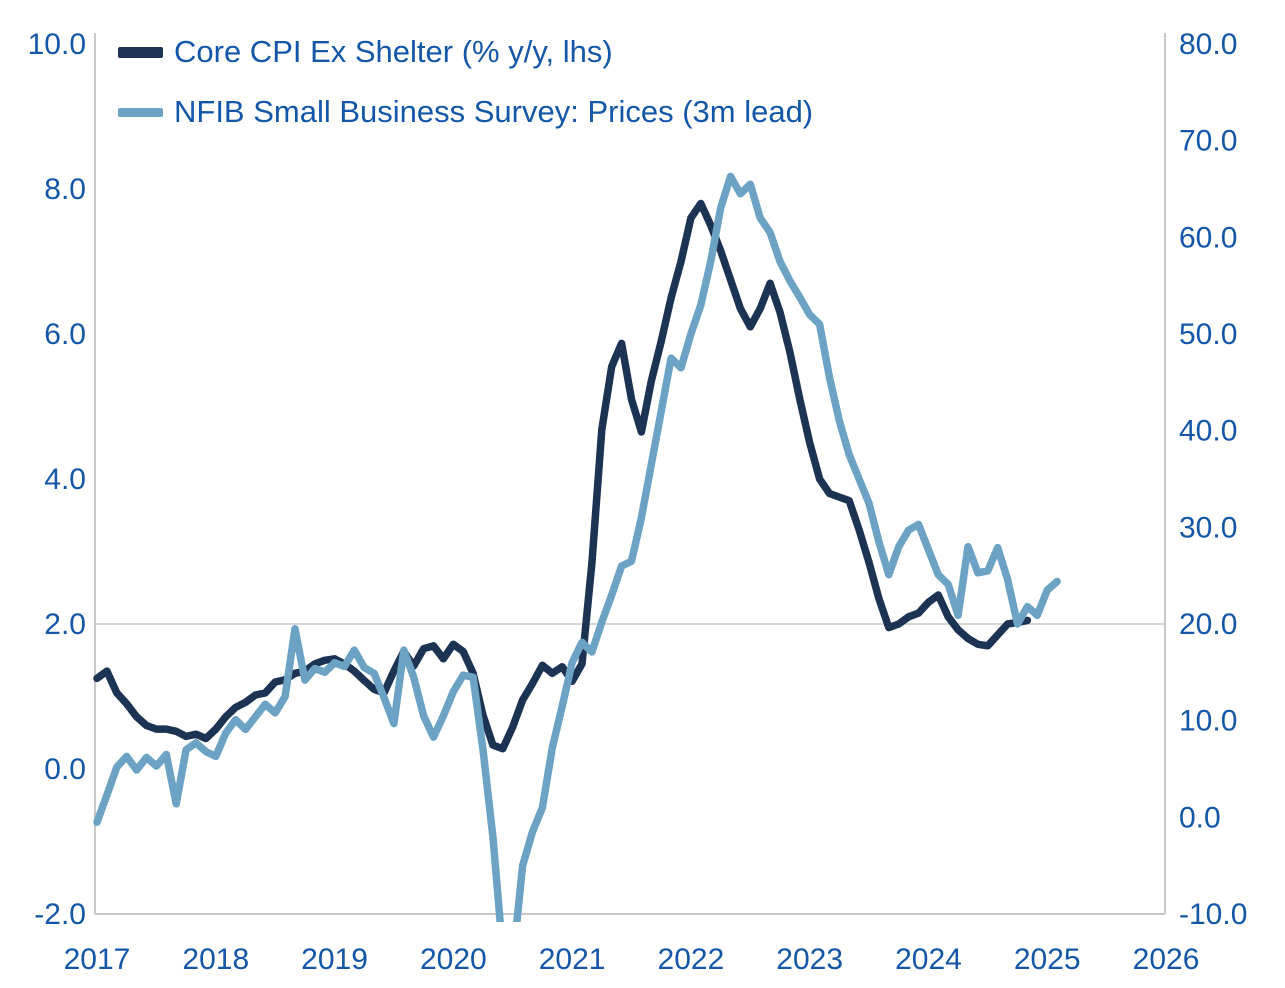 The image size is (1285, 988). I want to click on y-axis-left-tick: 0.0, so click(65, 769).